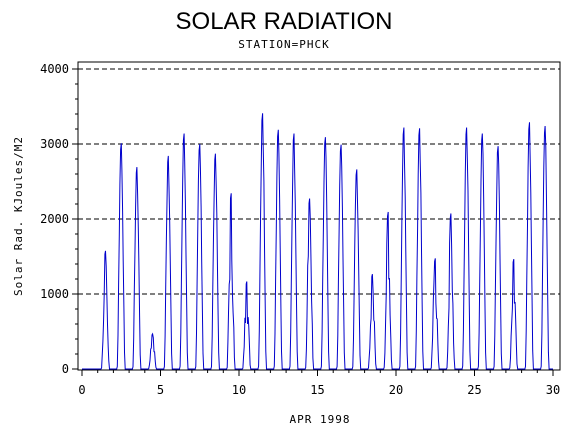 The height and width of the screenshot is (430, 570). I want to click on y-tick-label: 1000, so click(54, 294).